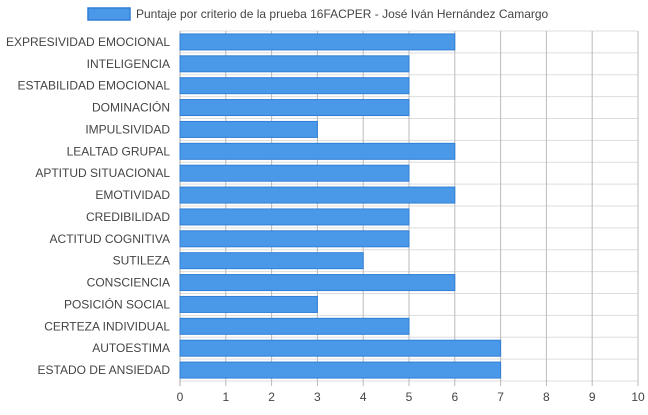 The width and height of the screenshot is (648, 415). I want to click on category-label: EMOTIVIDAD, so click(132, 195).